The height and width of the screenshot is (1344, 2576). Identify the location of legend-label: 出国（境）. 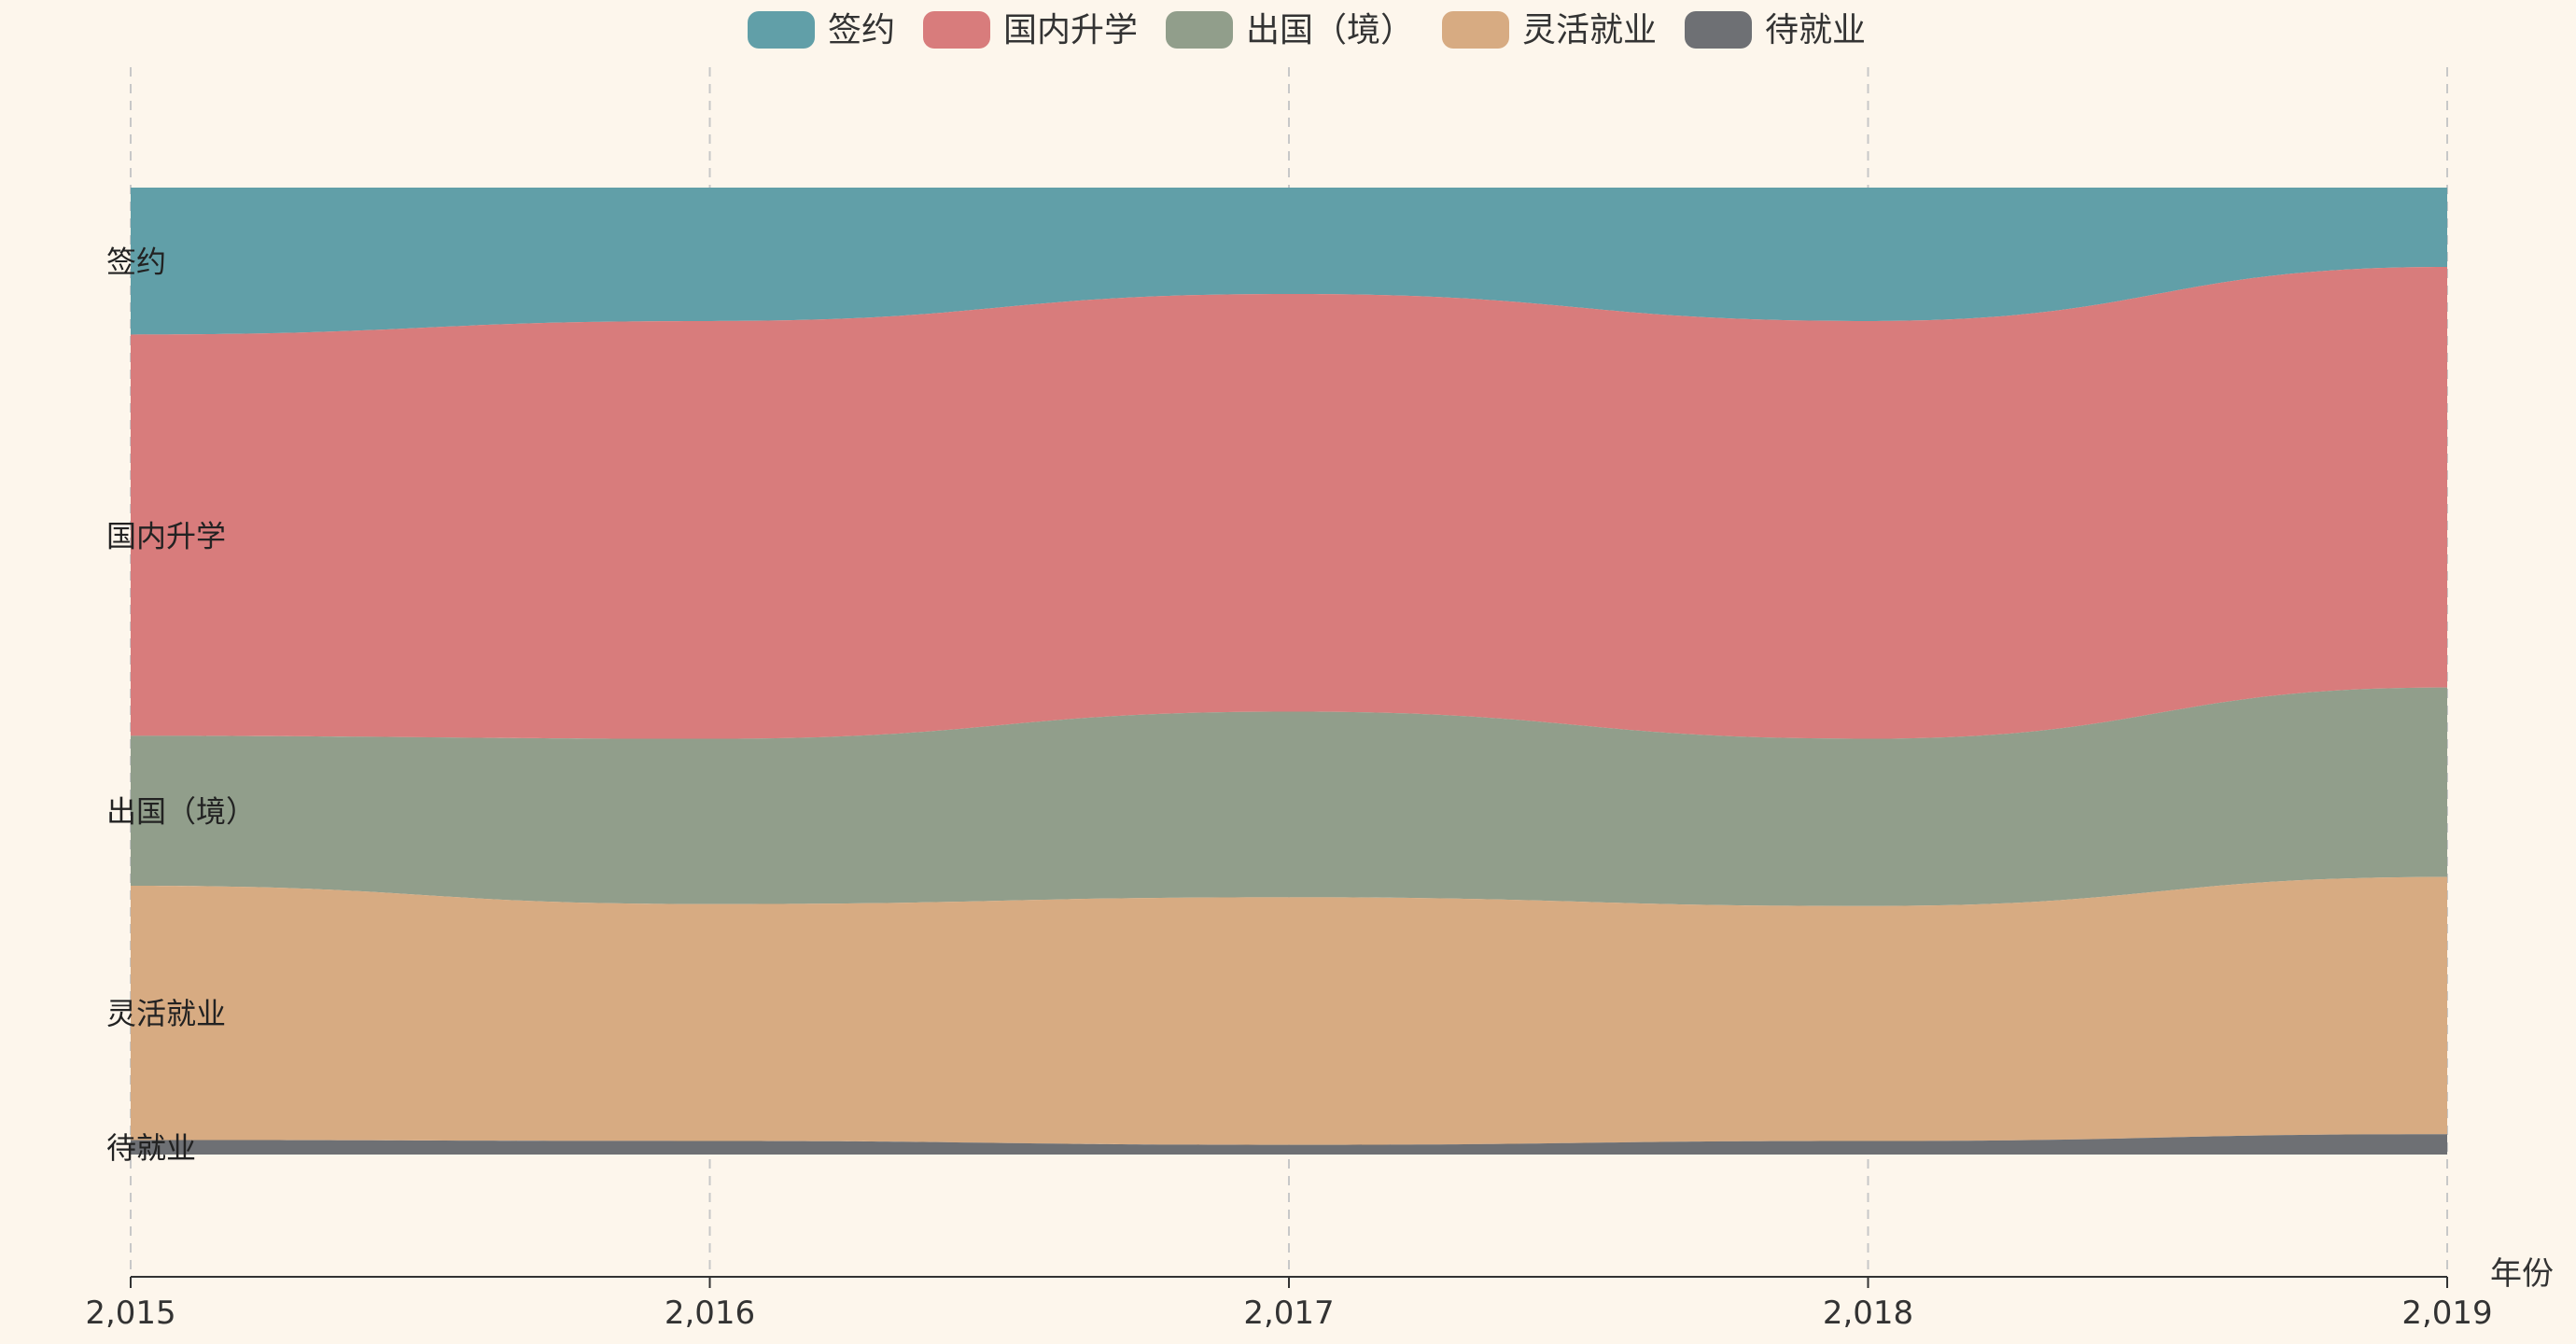
(1330, 30).